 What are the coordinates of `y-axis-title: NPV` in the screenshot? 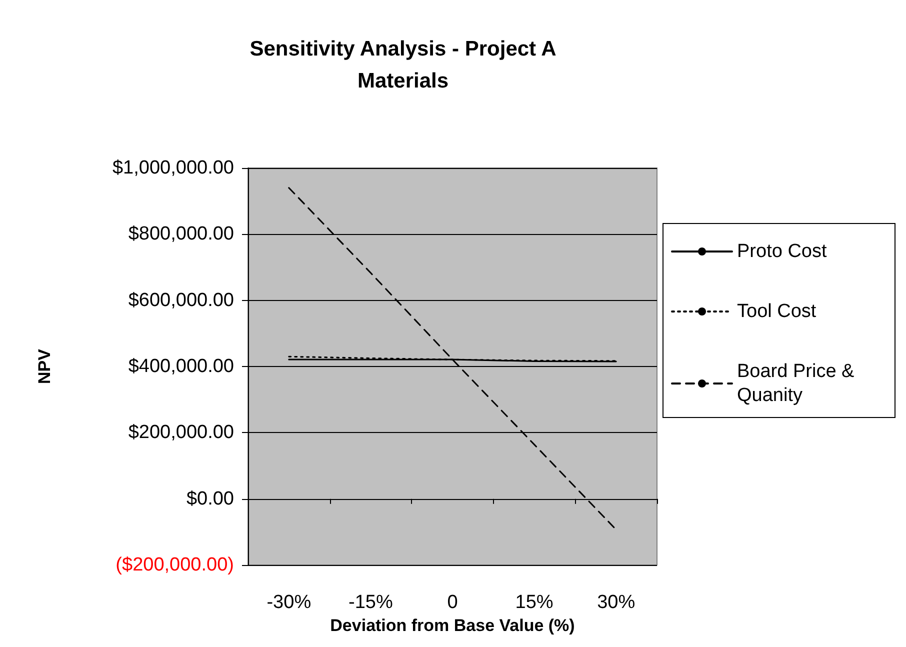 It's located at (44, 366).